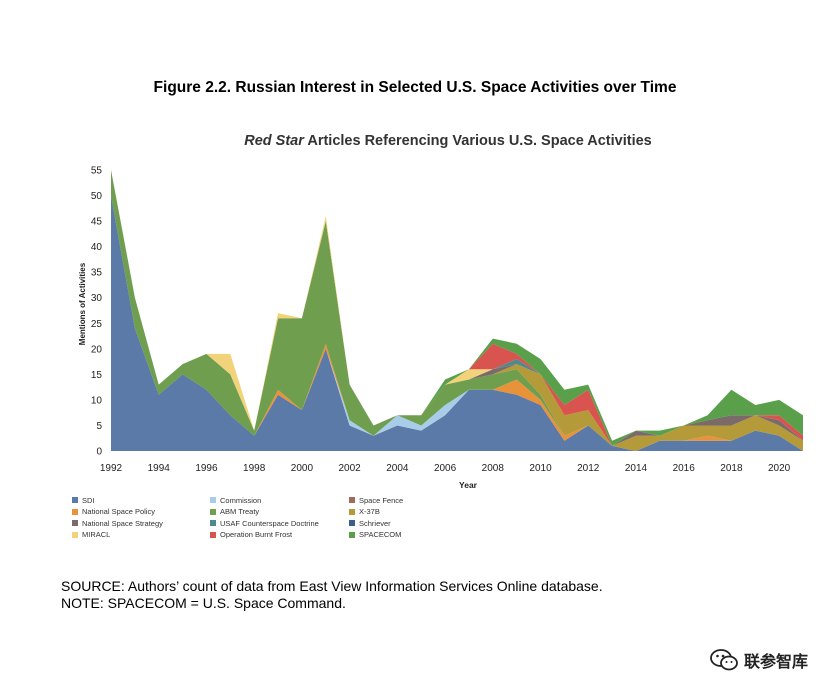 The height and width of the screenshot is (694, 830). What do you see at coordinates (731, 468) in the screenshot?
I see `x-tick-label: 2018` at bounding box center [731, 468].